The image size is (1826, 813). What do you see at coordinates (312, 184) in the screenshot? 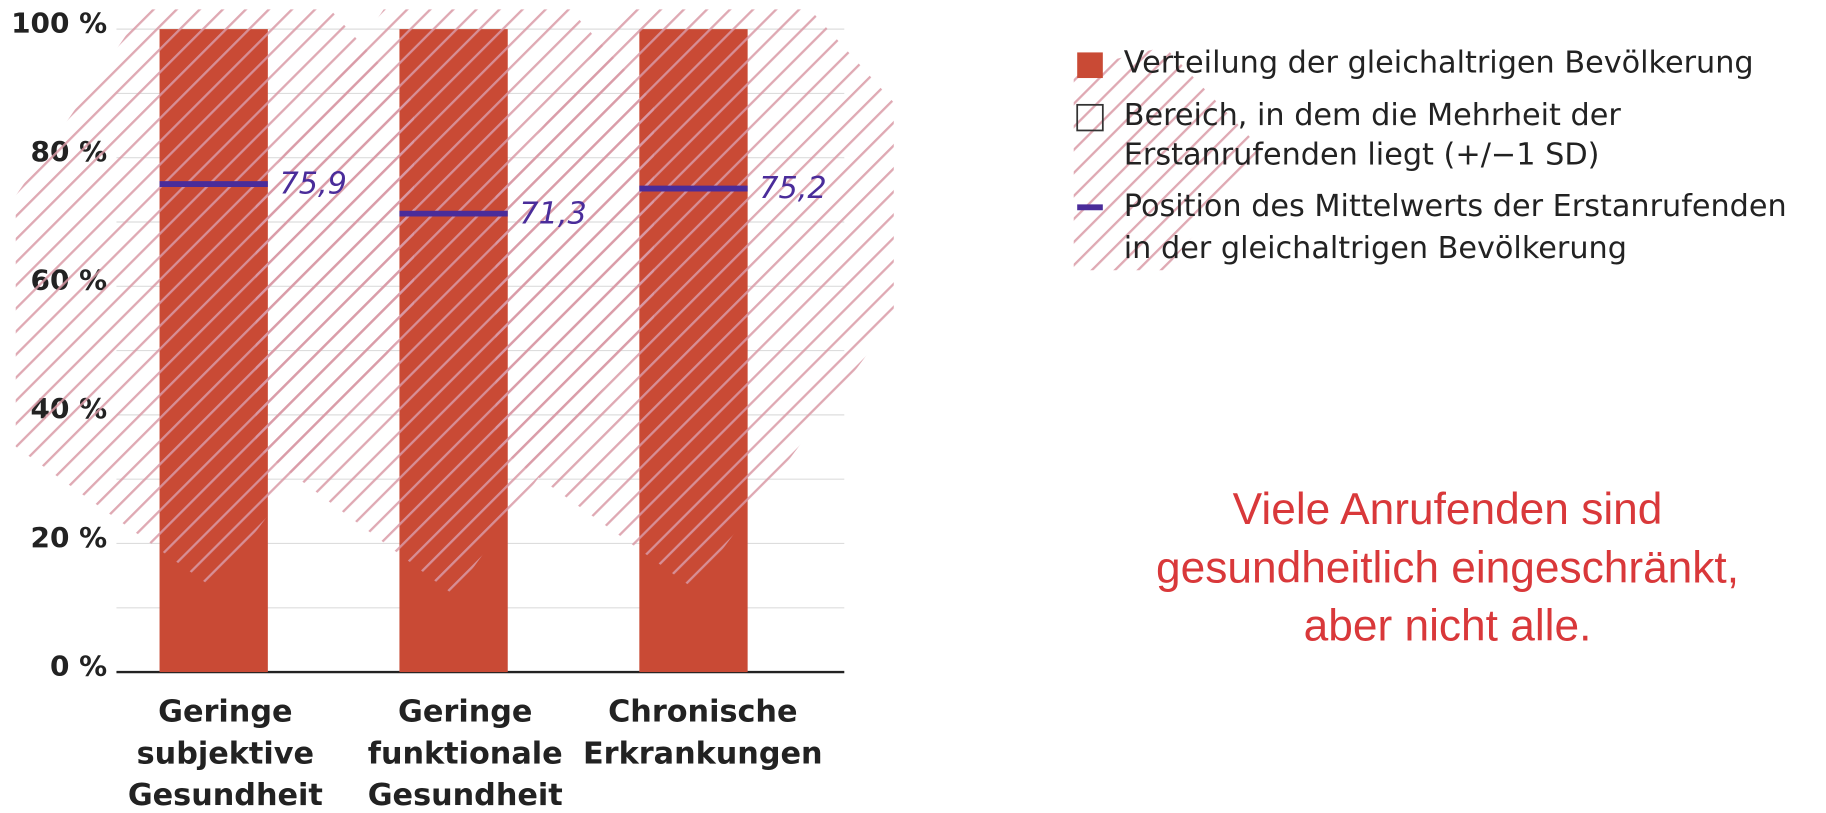
I see `value-label: 75,9` at bounding box center [312, 184].